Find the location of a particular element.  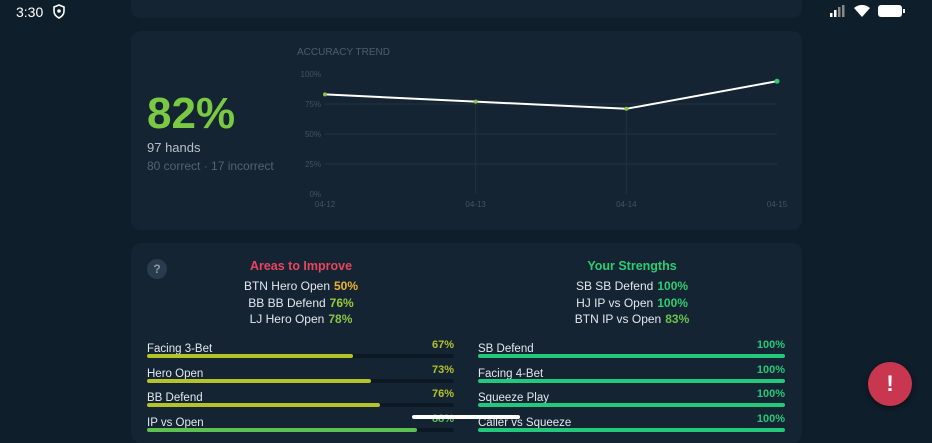

item-label: HJ IP vs Open is located at coordinates (615, 302).